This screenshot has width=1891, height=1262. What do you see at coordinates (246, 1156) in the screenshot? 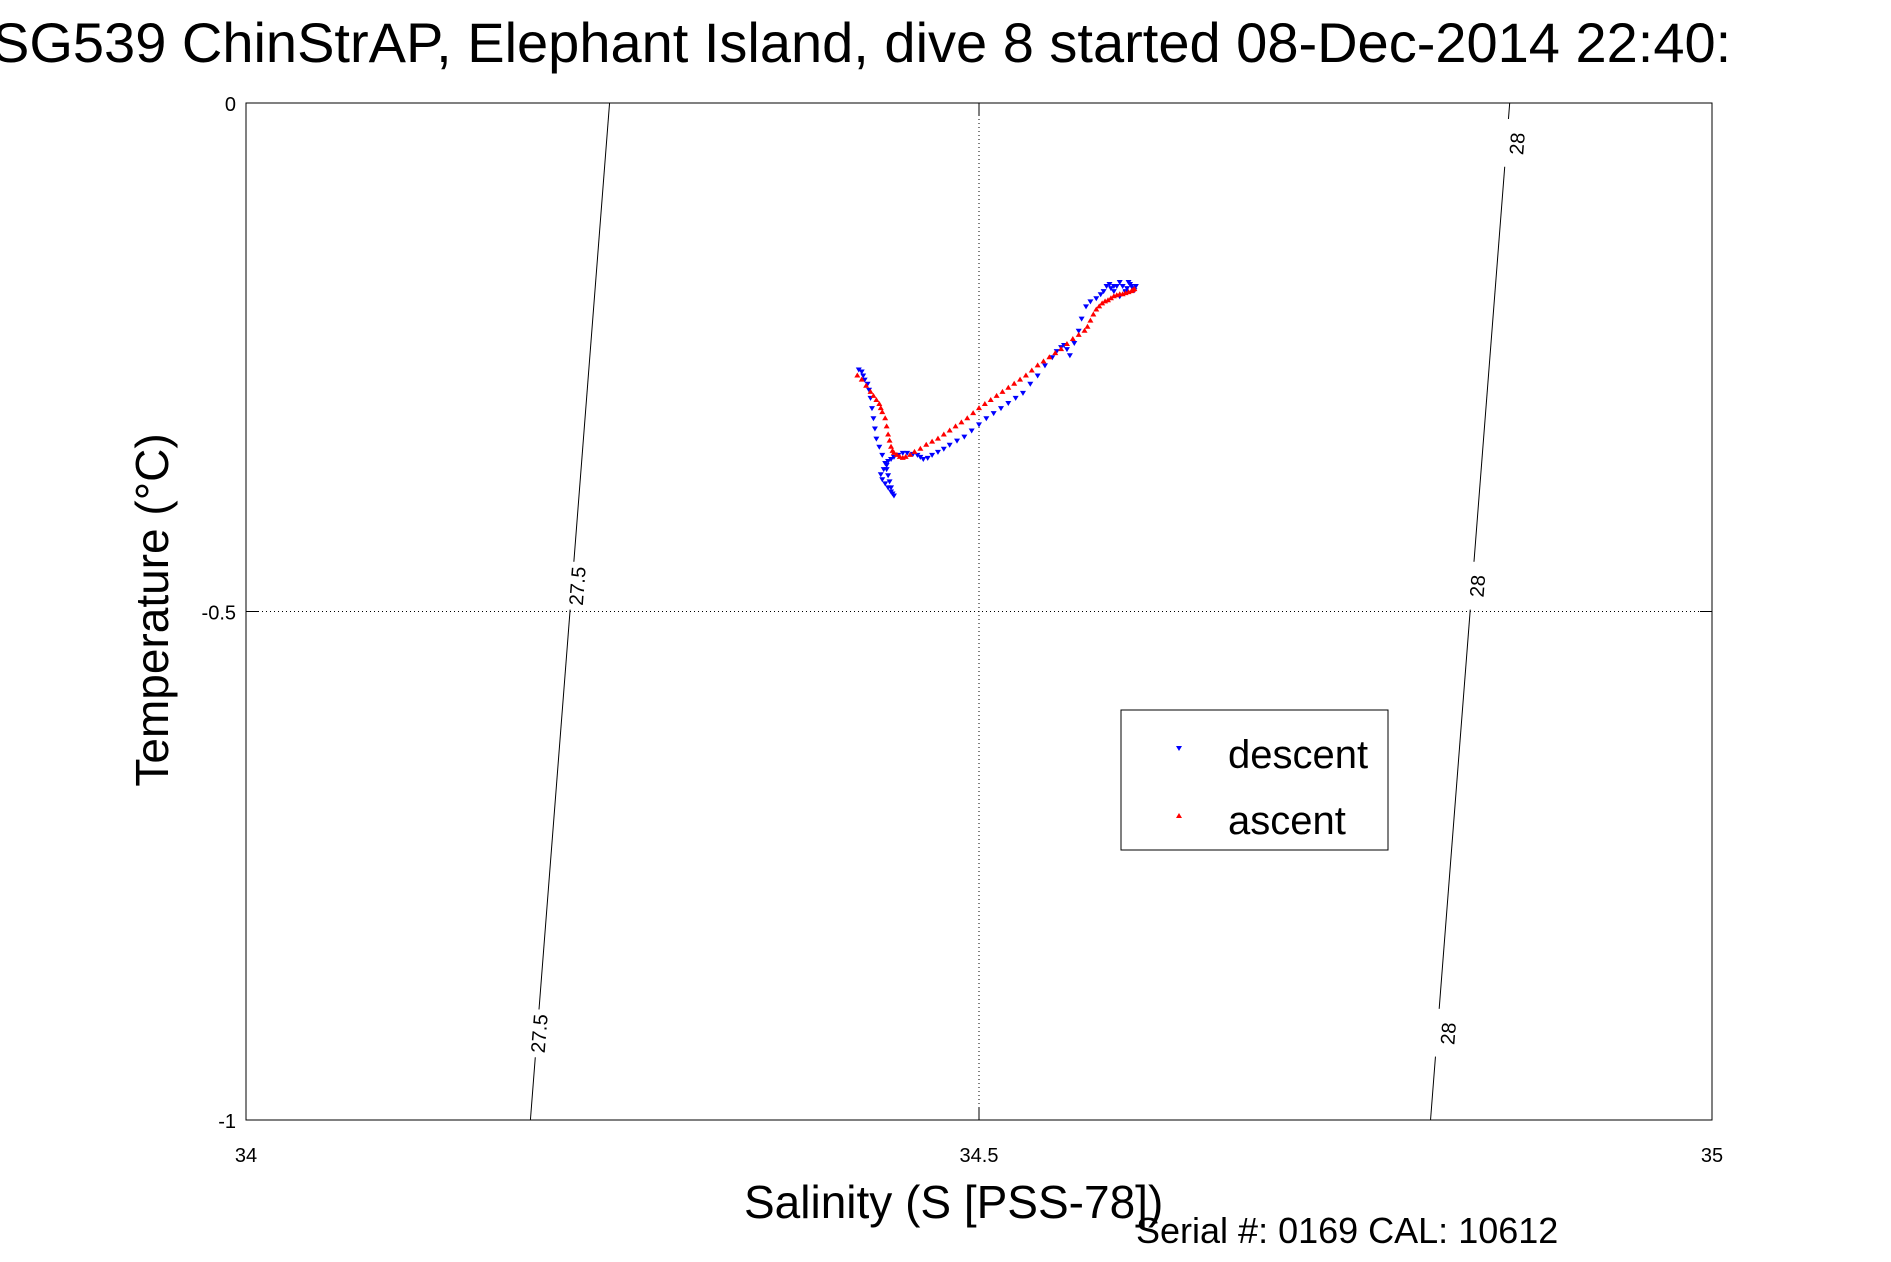
I see `x-tick-label: 34` at bounding box center [246, 1156].